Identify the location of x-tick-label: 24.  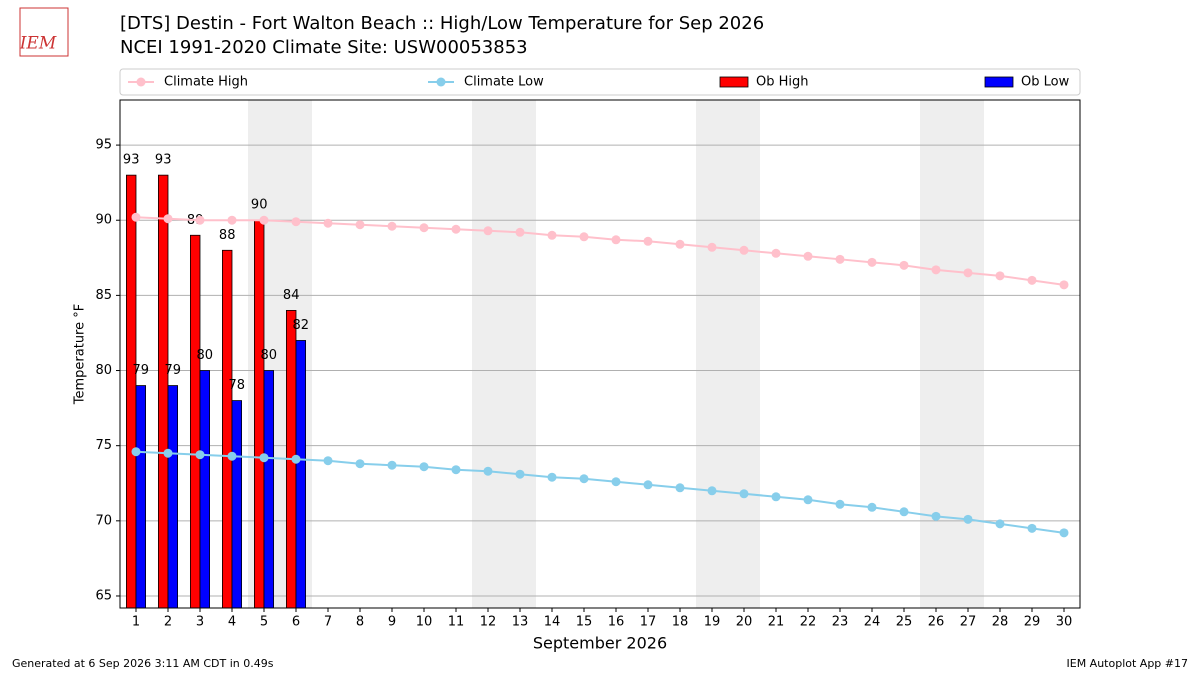
(872, 622).